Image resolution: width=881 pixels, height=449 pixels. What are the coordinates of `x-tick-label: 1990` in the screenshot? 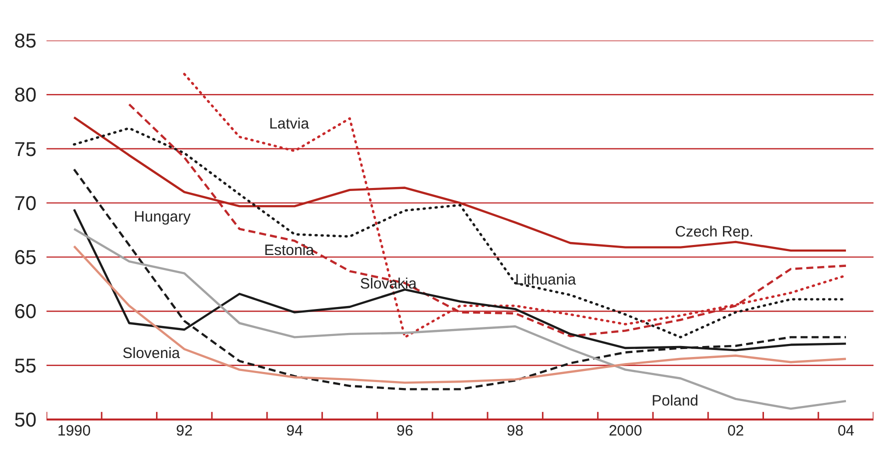 It's located at (74, 431).